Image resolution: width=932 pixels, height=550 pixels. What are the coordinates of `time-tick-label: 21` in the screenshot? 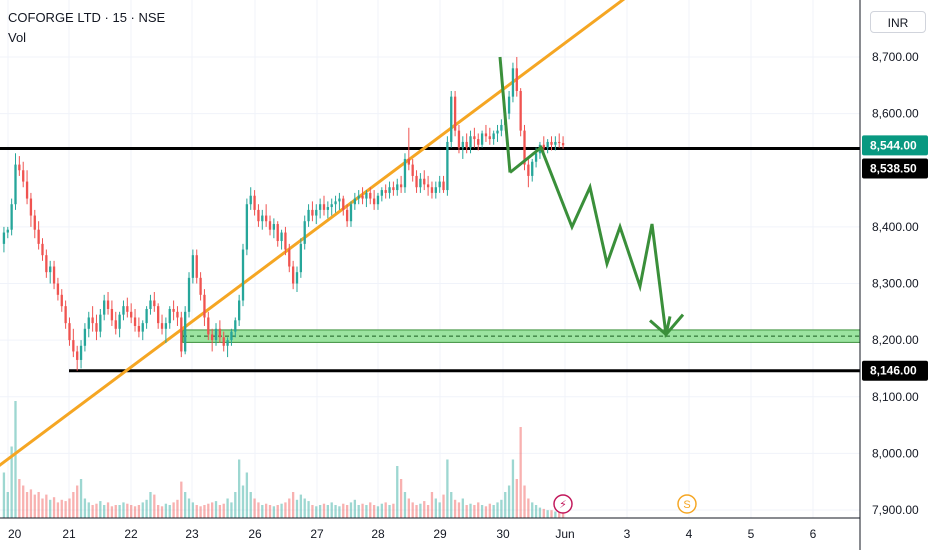 It's located at (69, 534).